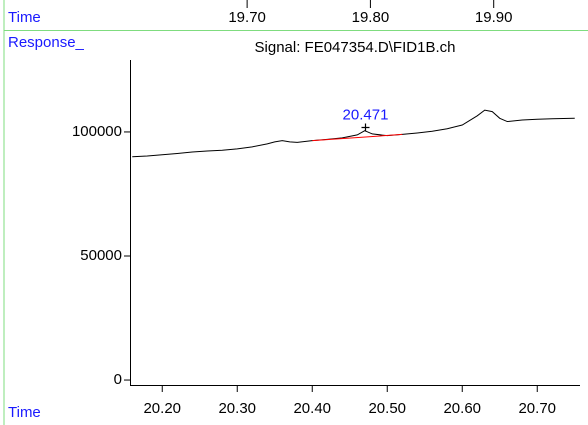 The height and width of the screenshot is (425, 588). I want to click on x-tick-label: 20.40, so click(312, 408).